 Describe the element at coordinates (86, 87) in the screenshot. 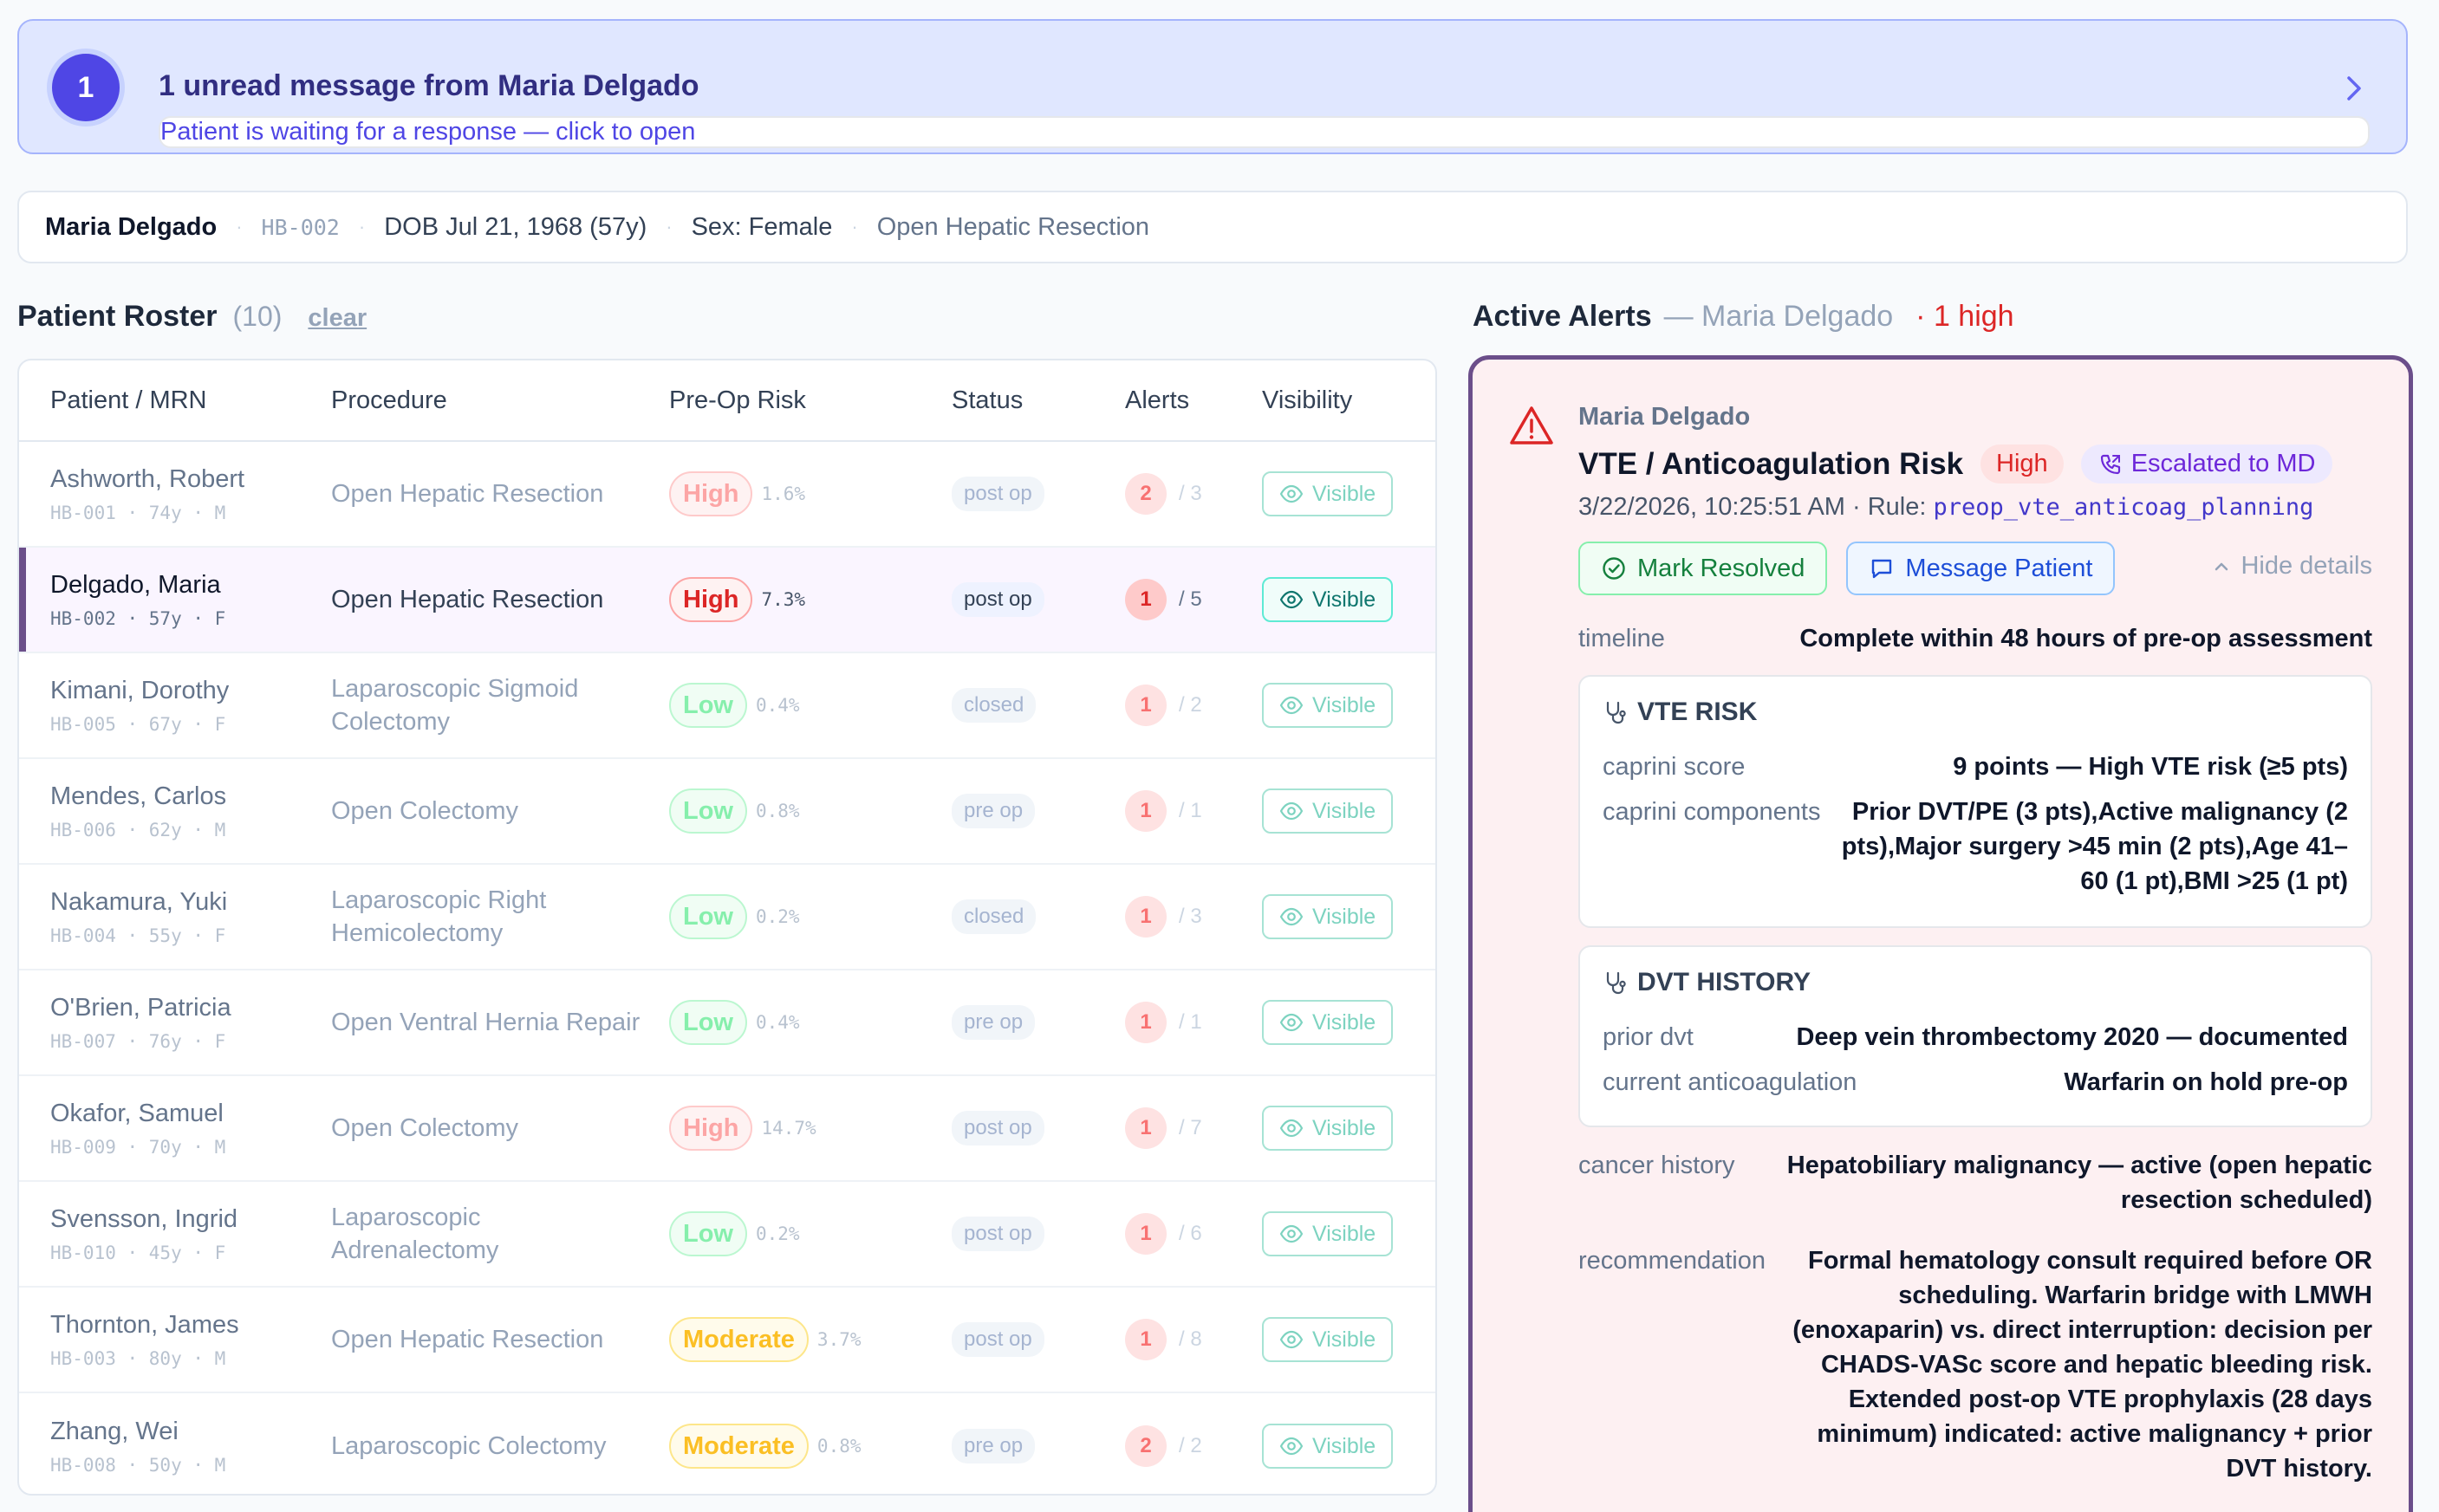

I see `unread-count-badge: 1` at that location.